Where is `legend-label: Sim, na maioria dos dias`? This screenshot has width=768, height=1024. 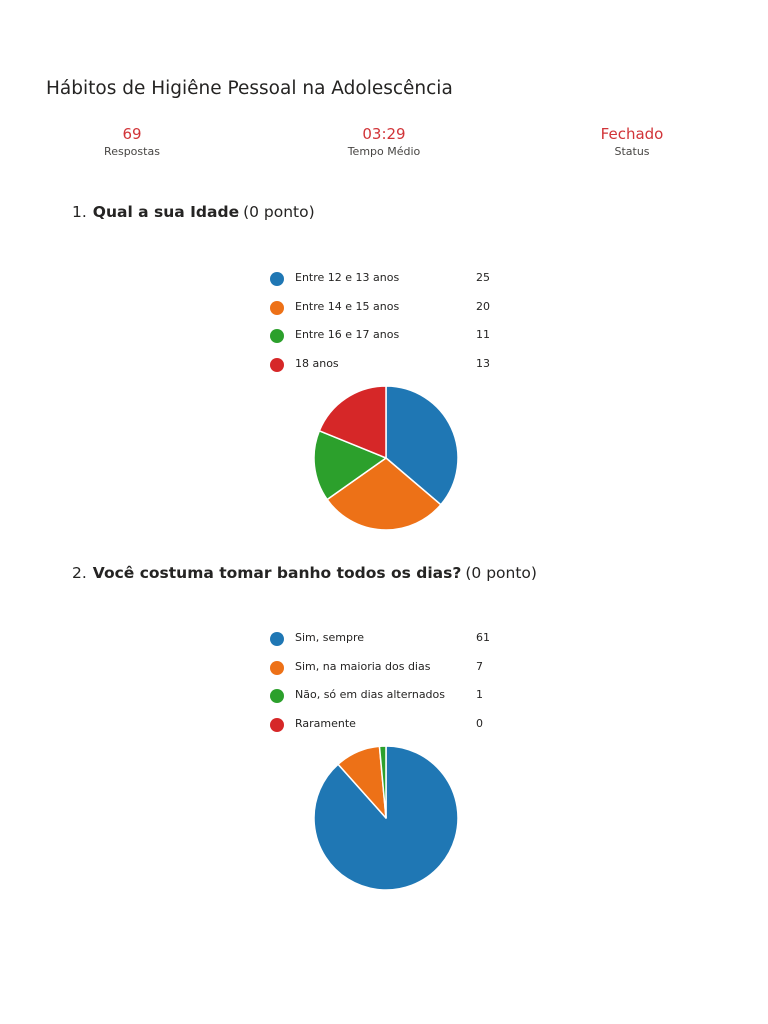 legend-label: Sim, na maioria dos dias is located at coordinates (363, 666).